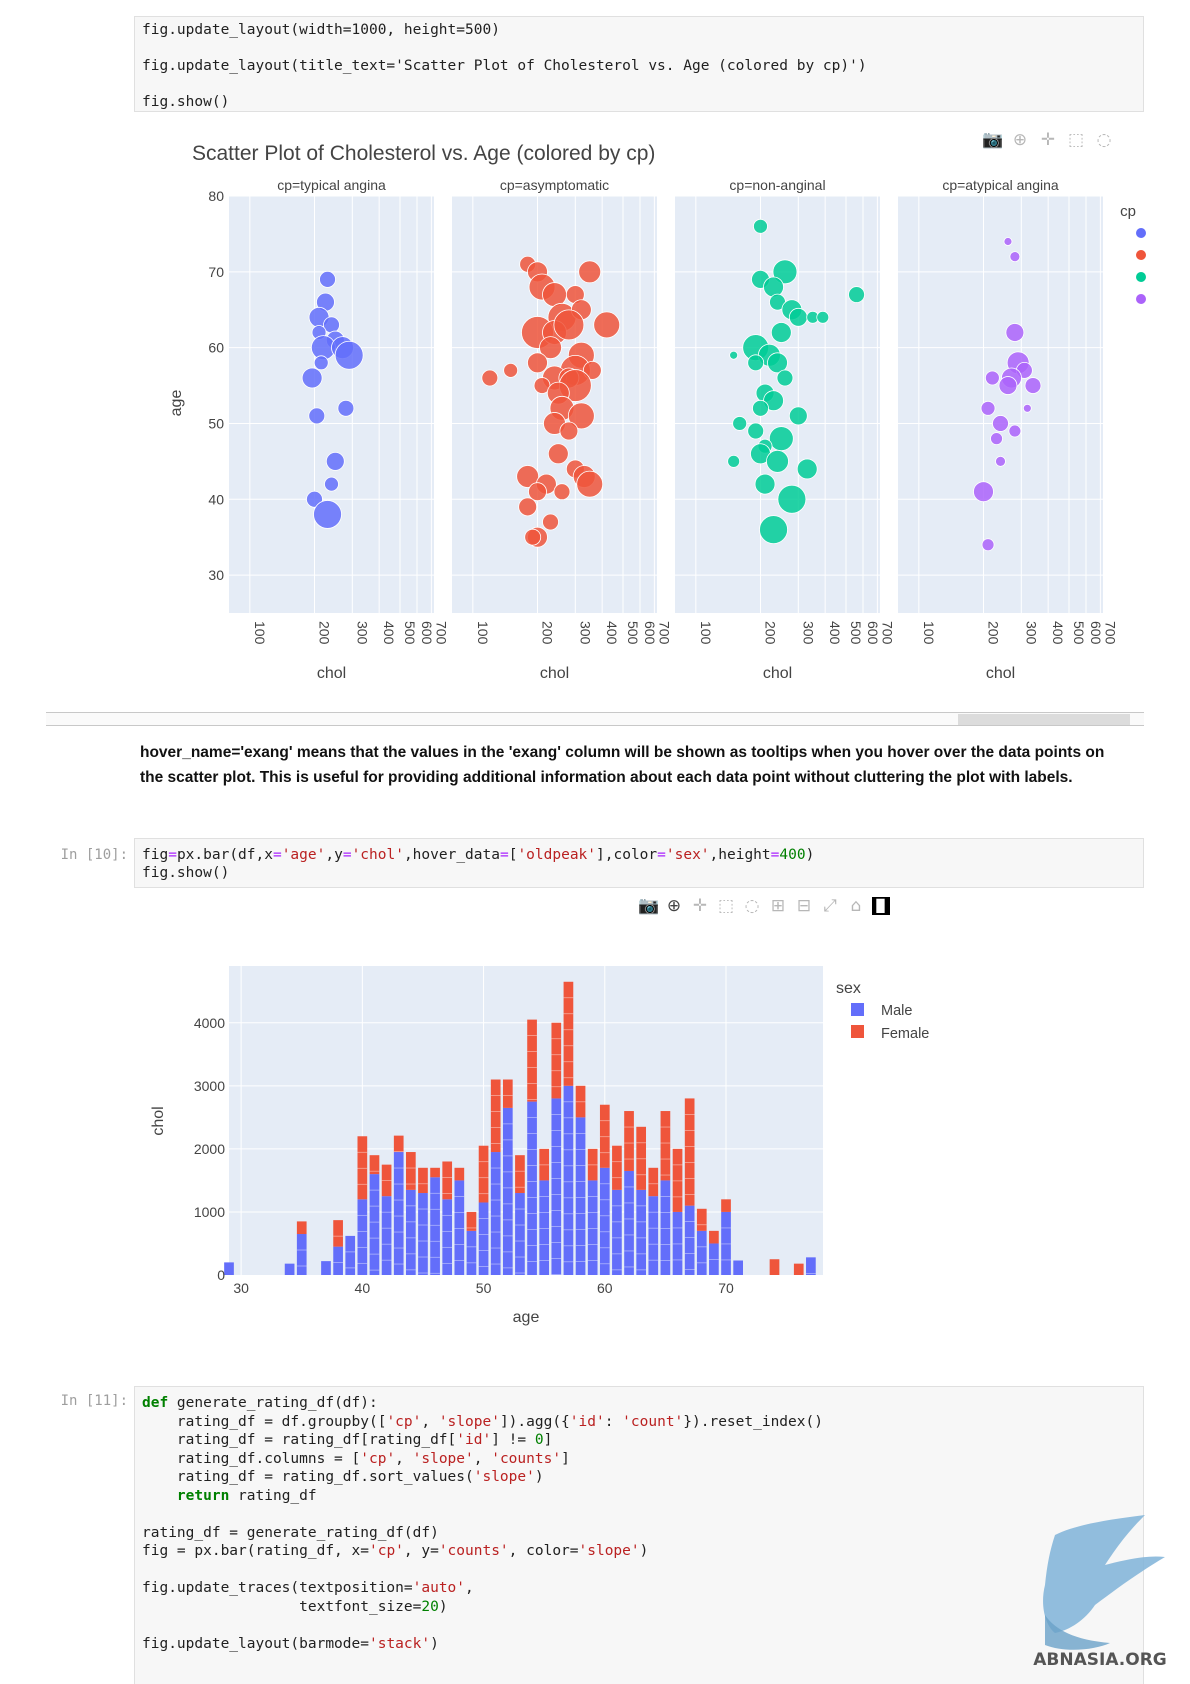 The image size is (1190, 1684). Describe the element at coordinates (752, 906) in the screenshot. I see `lasso-select-icon: ◌` at that location.